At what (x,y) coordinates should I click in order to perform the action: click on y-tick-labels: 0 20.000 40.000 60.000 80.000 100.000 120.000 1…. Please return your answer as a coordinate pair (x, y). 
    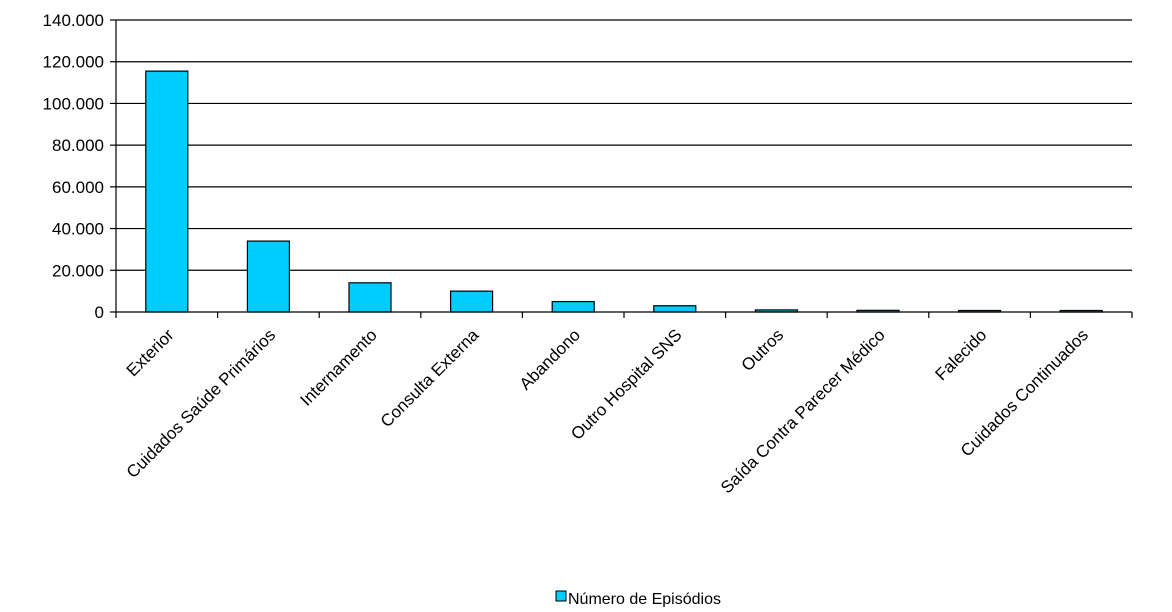
    Looking at the image, I should click on (73, 166).